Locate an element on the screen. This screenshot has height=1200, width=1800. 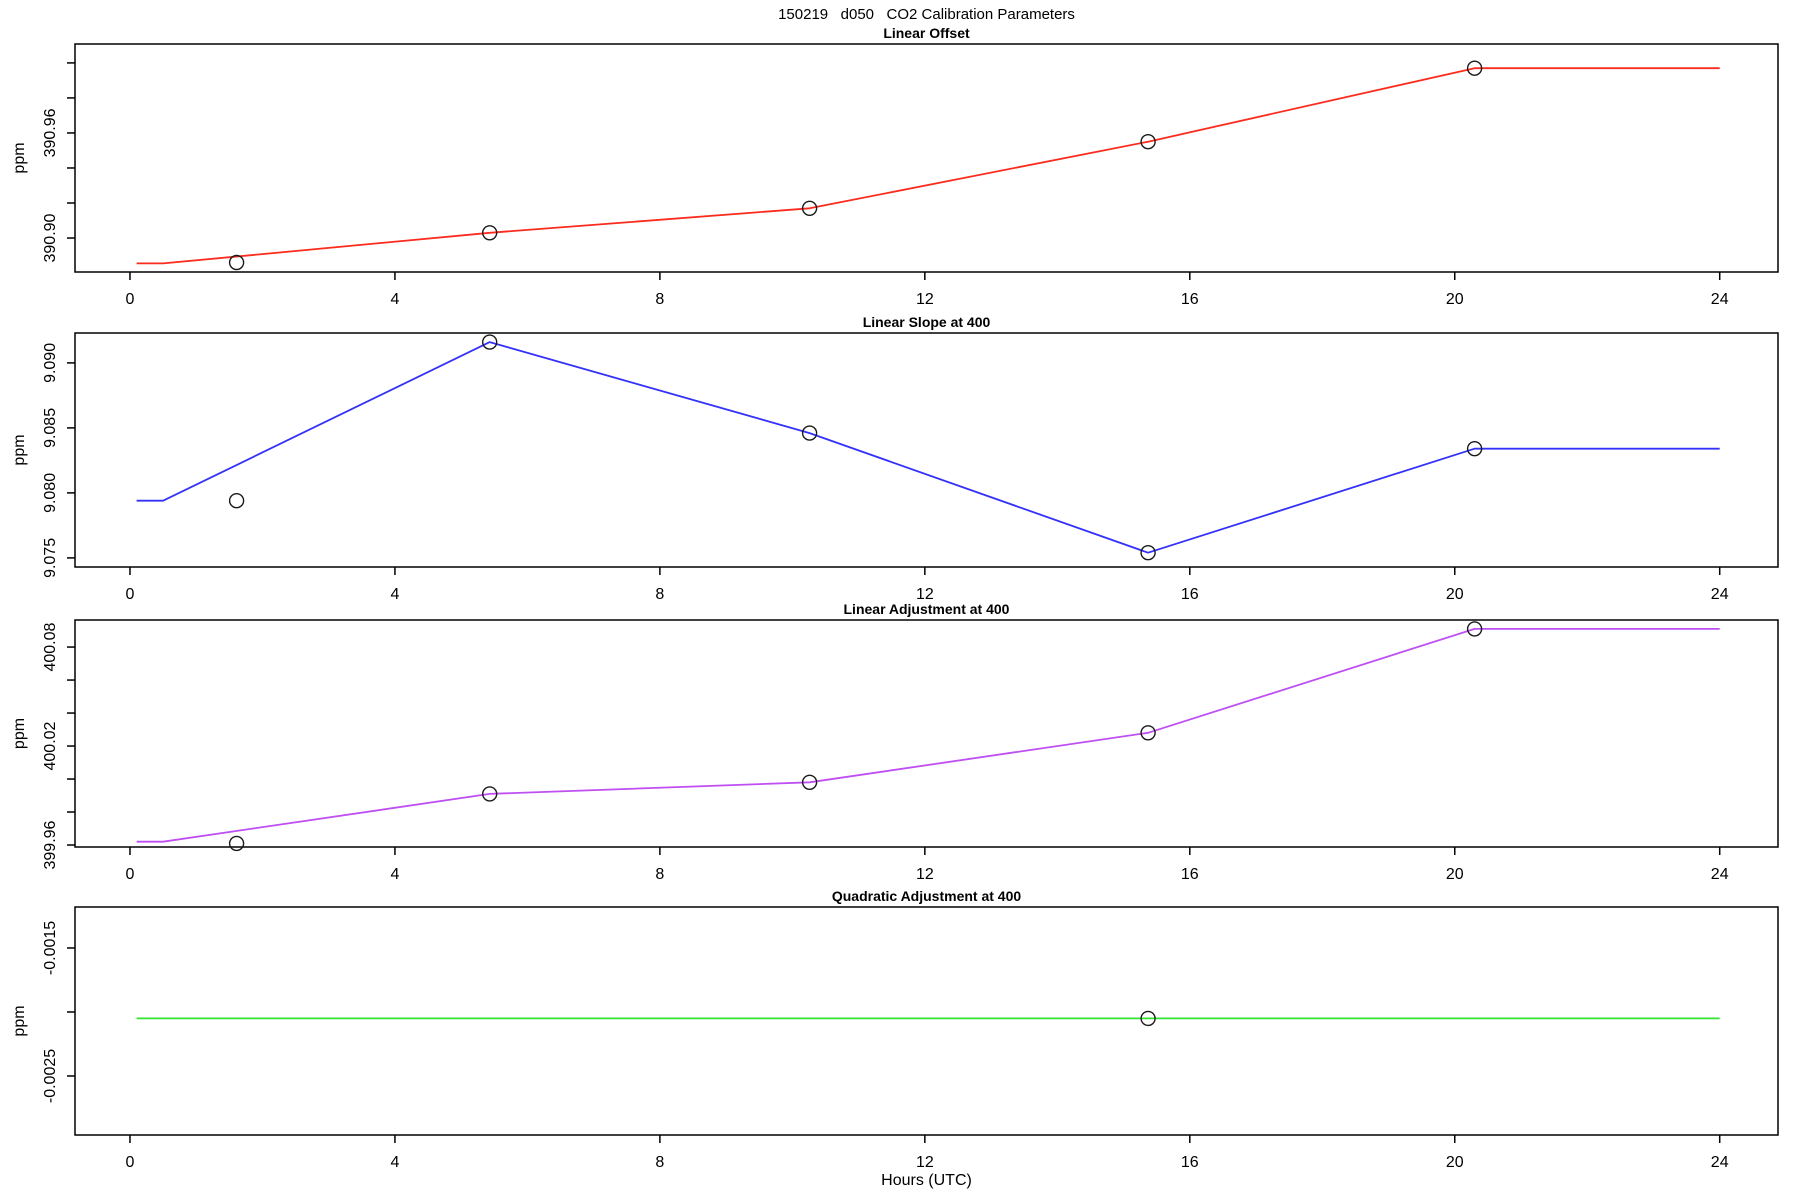
y-tick-label: 390.96 is located at coordinates (50, 132).